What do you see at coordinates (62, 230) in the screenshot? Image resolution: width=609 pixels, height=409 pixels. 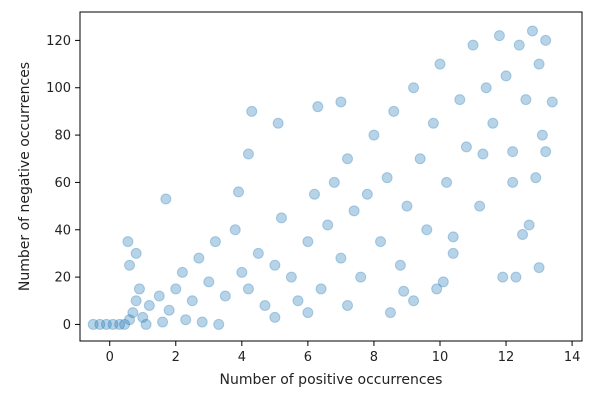 I see `y-tick-label: 40` at bounding box center [62, 230].